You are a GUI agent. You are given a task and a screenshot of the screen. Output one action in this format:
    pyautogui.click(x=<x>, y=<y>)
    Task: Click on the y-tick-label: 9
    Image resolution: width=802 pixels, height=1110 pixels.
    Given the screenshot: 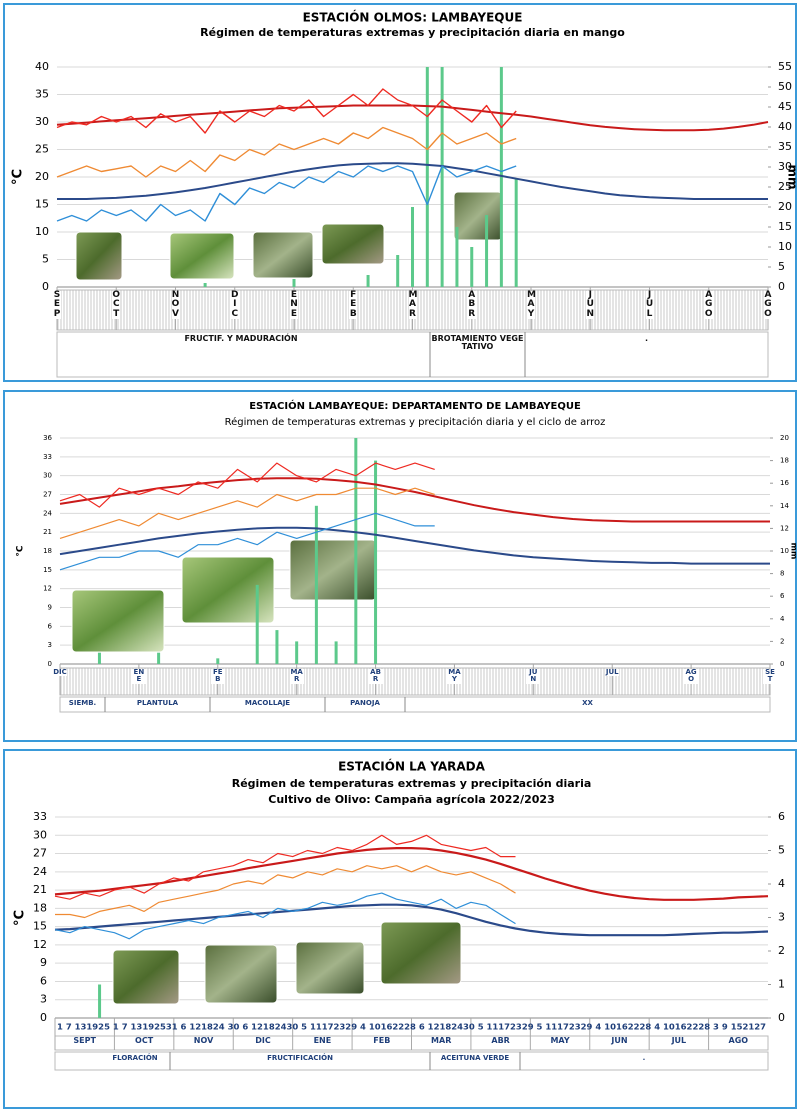 What is the action you would take?
    pyautogui.click(x=50, y=608)
    